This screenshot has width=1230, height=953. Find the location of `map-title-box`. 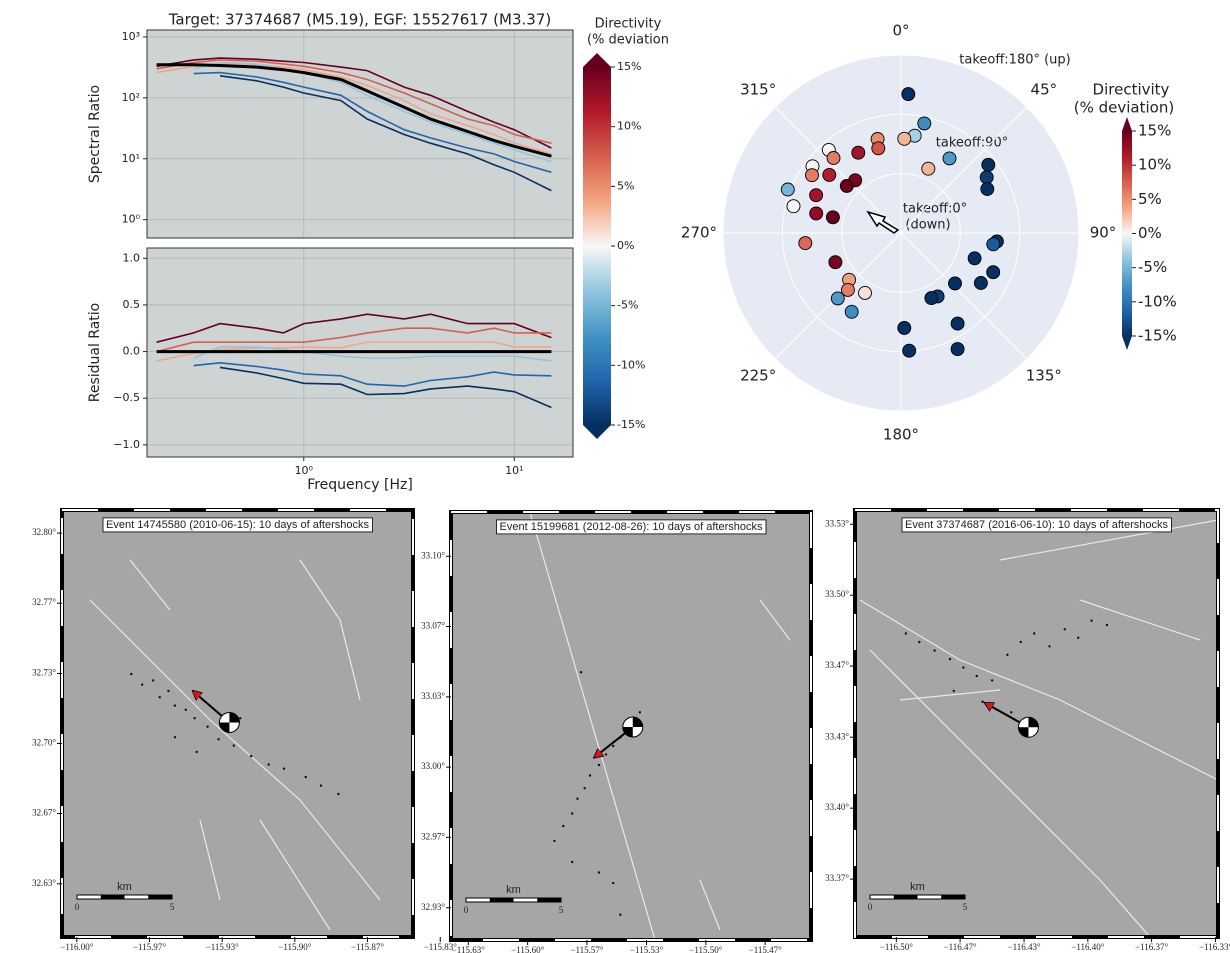

map-title-box is located at coordinates (1036, 525).